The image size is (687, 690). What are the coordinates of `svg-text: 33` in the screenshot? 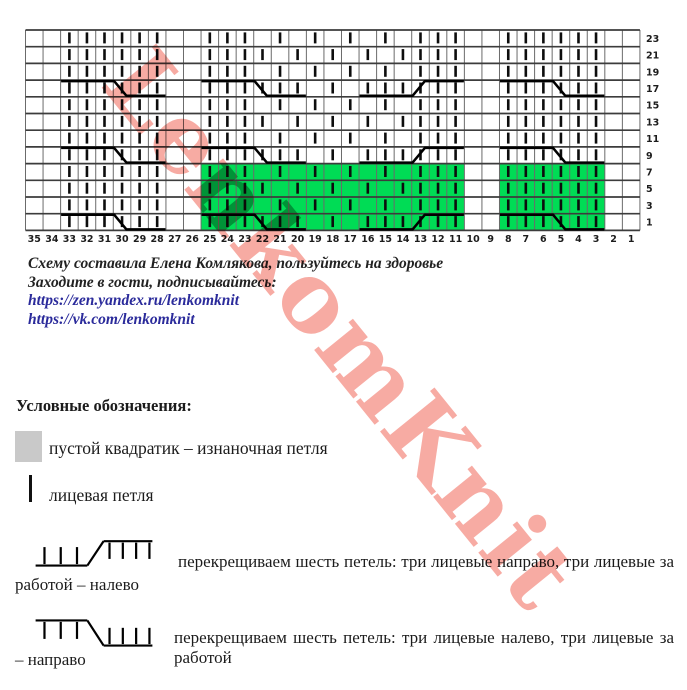 It's located at (69, 239).